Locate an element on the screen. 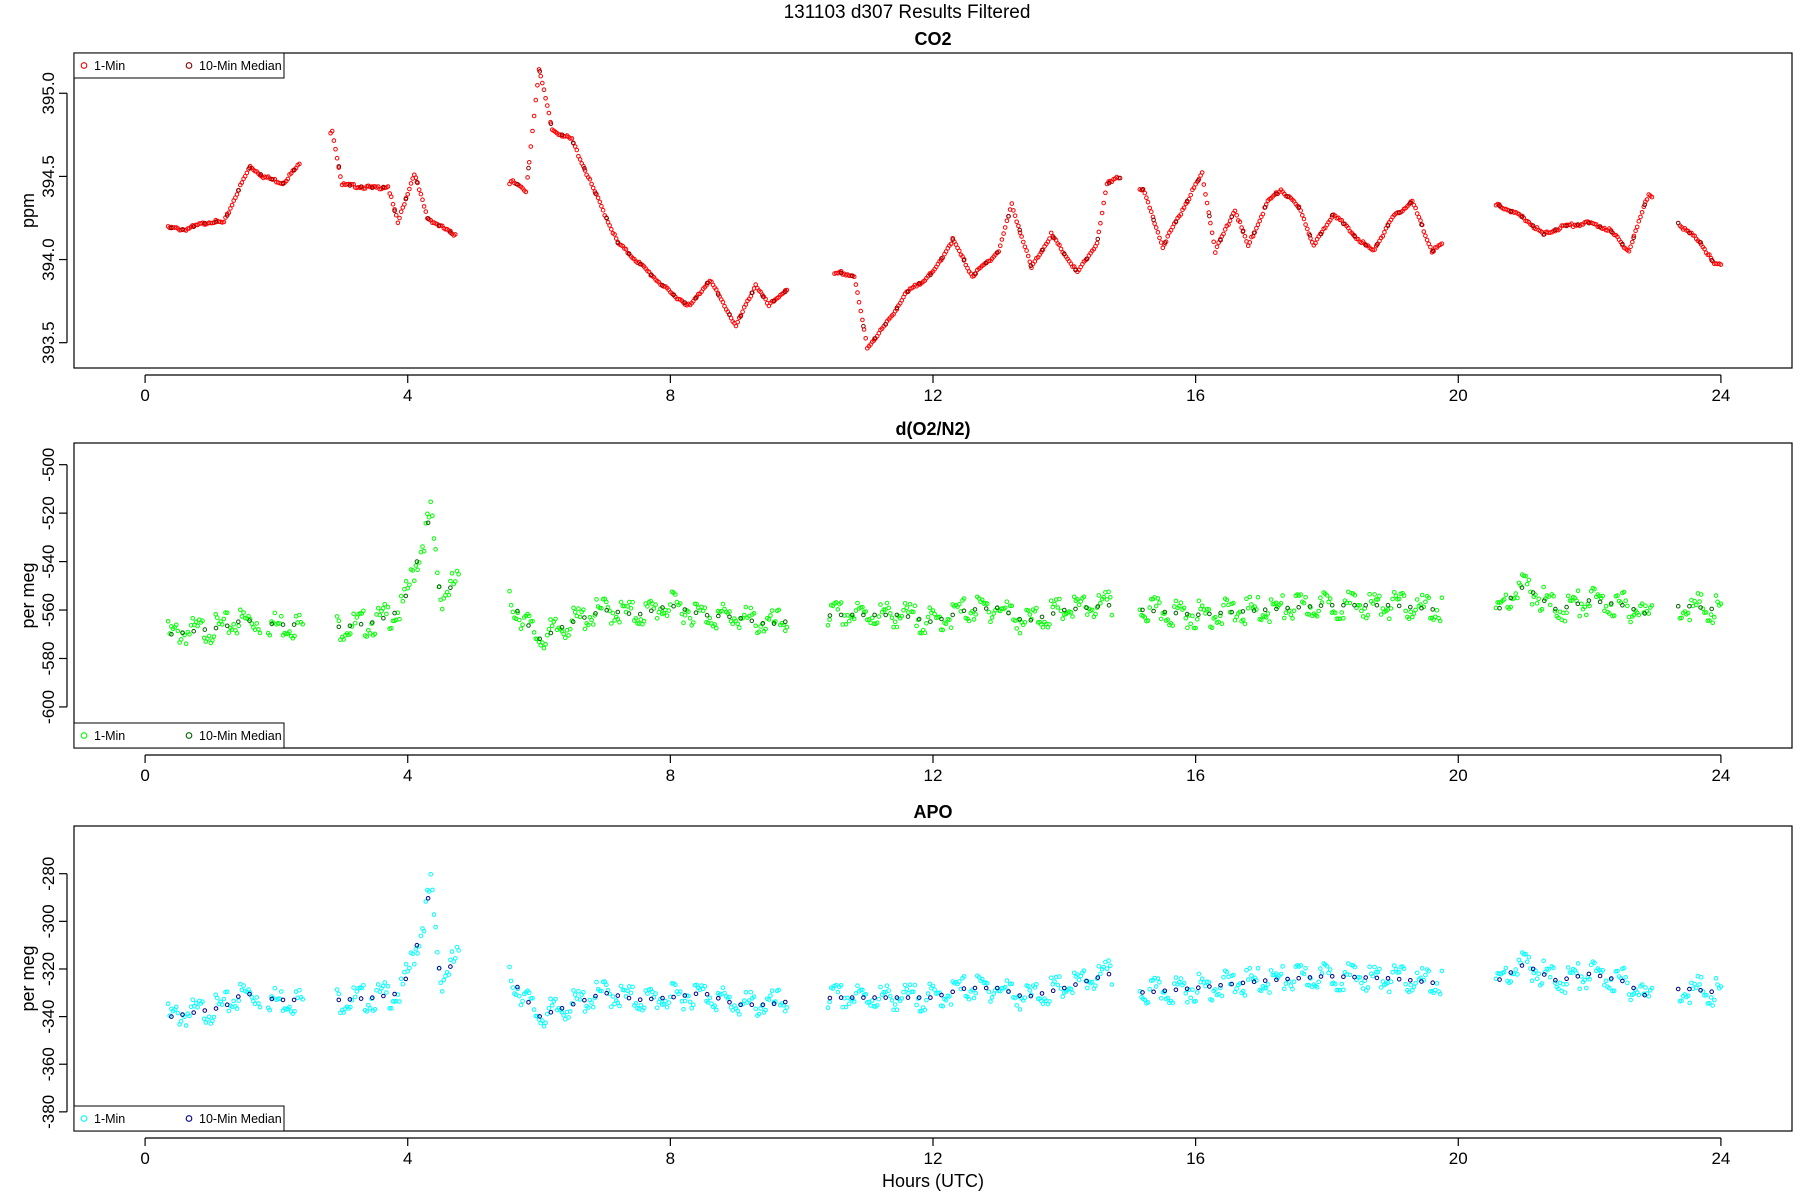 This screenshot has width=1800, height=1200. x-tick-label: 12 is located at coordinates (933, 775).